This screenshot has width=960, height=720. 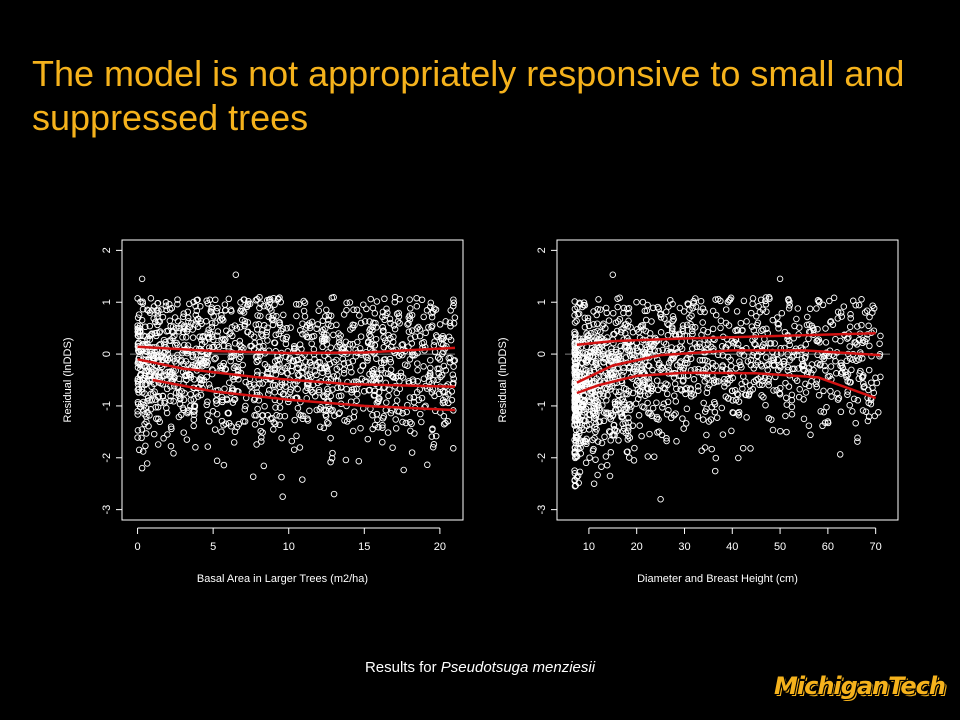 I want to click on x-tick-label: 0, so click(x=137, y=547).